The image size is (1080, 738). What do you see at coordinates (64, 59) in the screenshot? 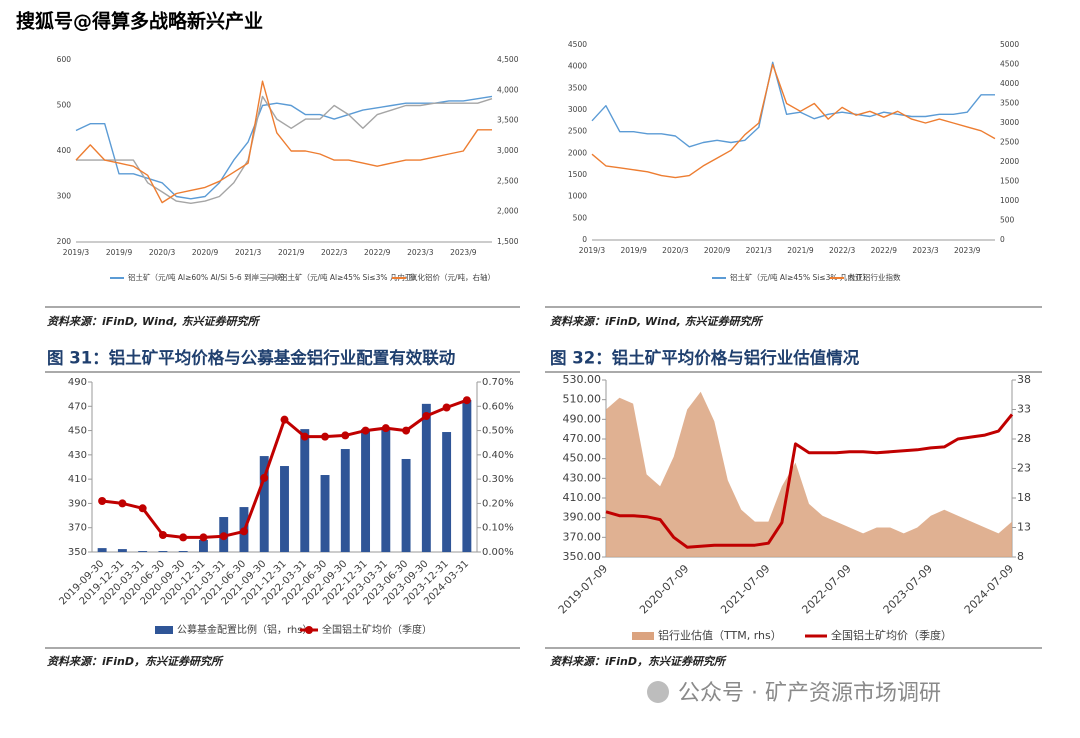
I see `y-tick-label: 600` at bounding box center [64, 59].